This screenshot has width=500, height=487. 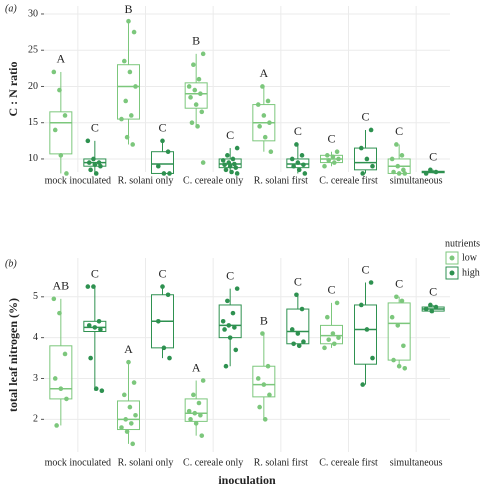 I want to click on x-tick-label: simultaneous, so click(x=416, y=462).